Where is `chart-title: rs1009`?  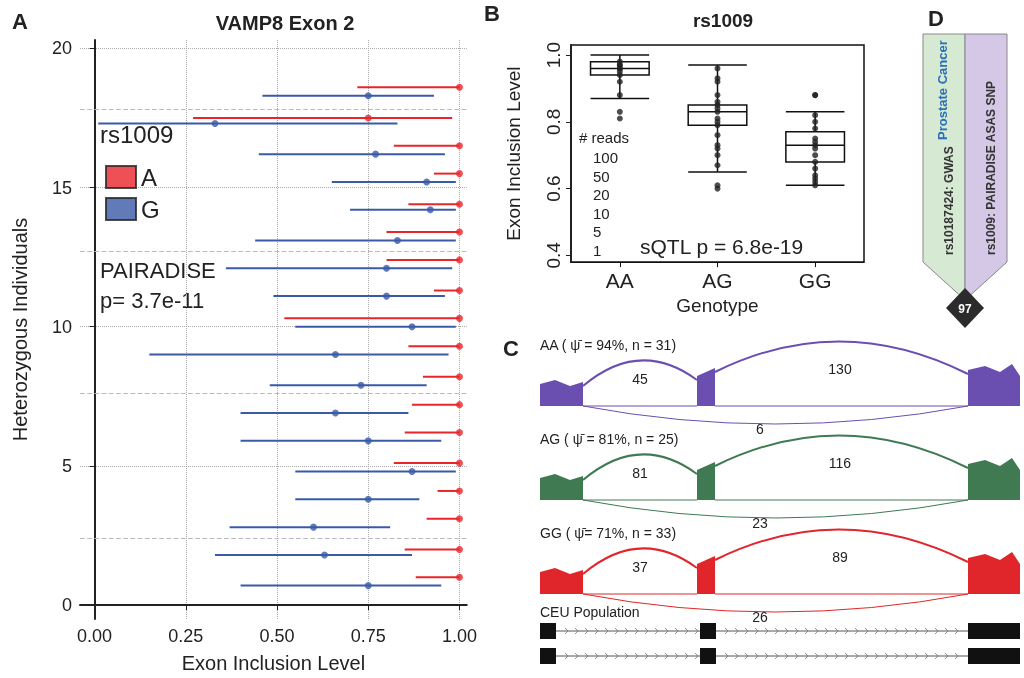
chart-title: rs1009 is located at coordinates (723, 20).